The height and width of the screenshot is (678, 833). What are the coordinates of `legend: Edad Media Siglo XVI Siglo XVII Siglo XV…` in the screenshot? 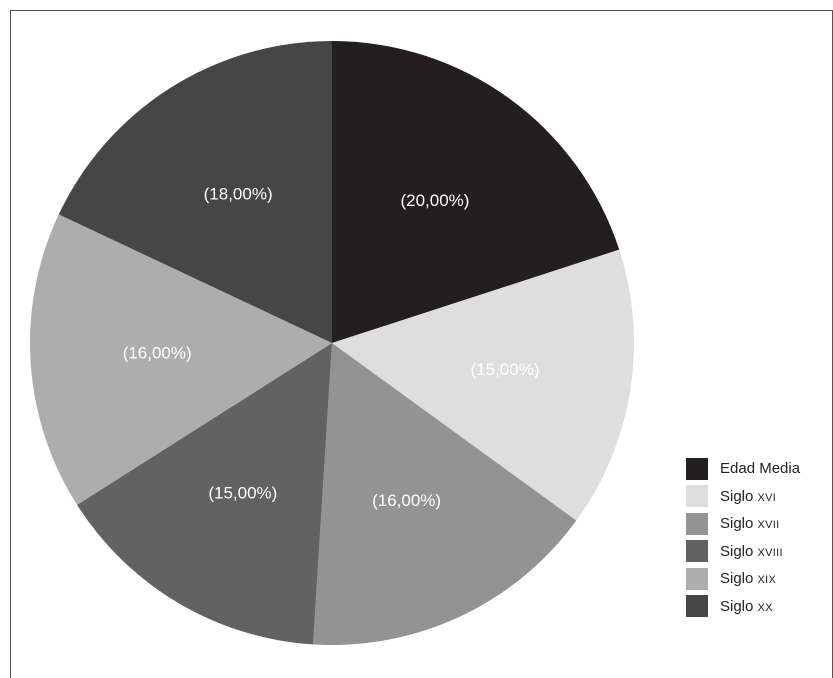 It's located at (743, 537).